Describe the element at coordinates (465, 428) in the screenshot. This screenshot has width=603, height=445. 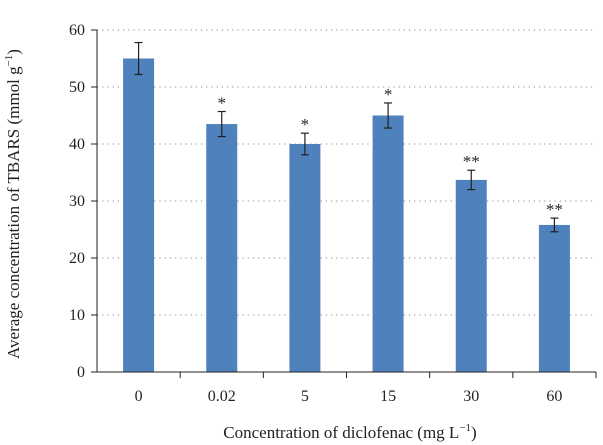
I see `x-axis-label-superscript: −1` at that location.